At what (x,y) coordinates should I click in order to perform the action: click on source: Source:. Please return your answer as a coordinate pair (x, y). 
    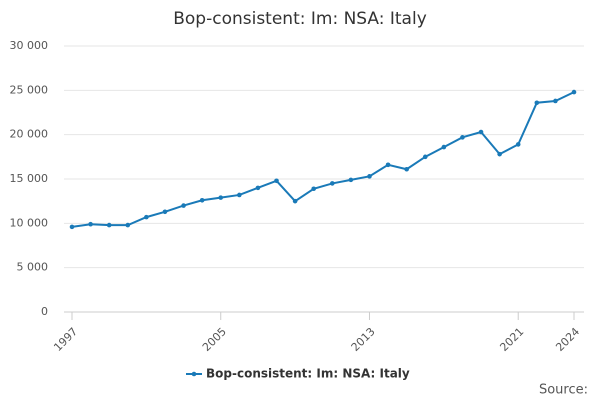
    Looking at the image, I should click on (563, 390).